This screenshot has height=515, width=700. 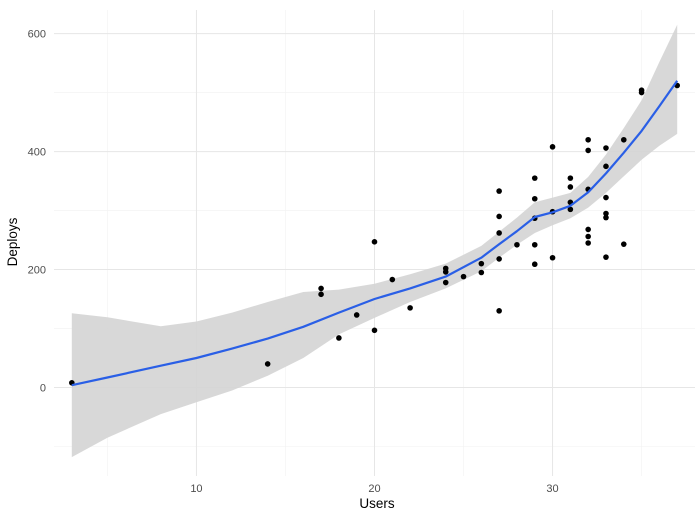 I want to click on x-tick-label: 10, so click(x=196, y=489).